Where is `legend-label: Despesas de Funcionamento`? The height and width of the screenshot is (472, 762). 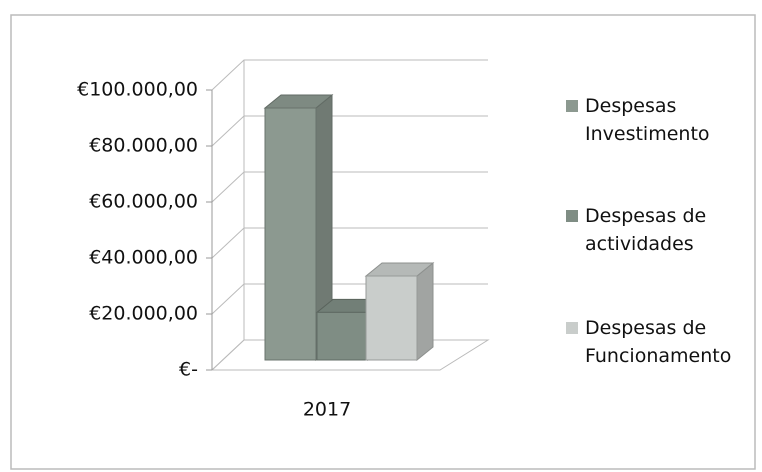
legend-label: Despesas de Funcionamento is located at coordinates (658, 342).